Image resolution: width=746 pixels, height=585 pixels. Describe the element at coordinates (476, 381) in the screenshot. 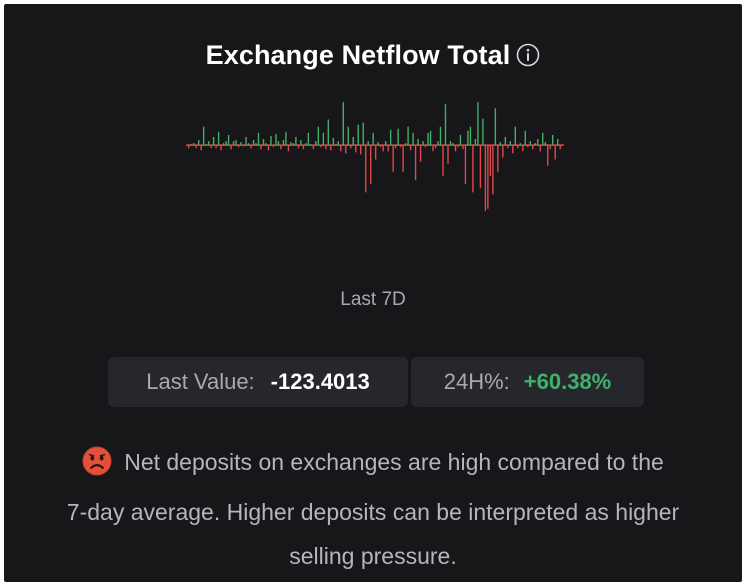

I see `change-24h-label: 24H%:` at that location.